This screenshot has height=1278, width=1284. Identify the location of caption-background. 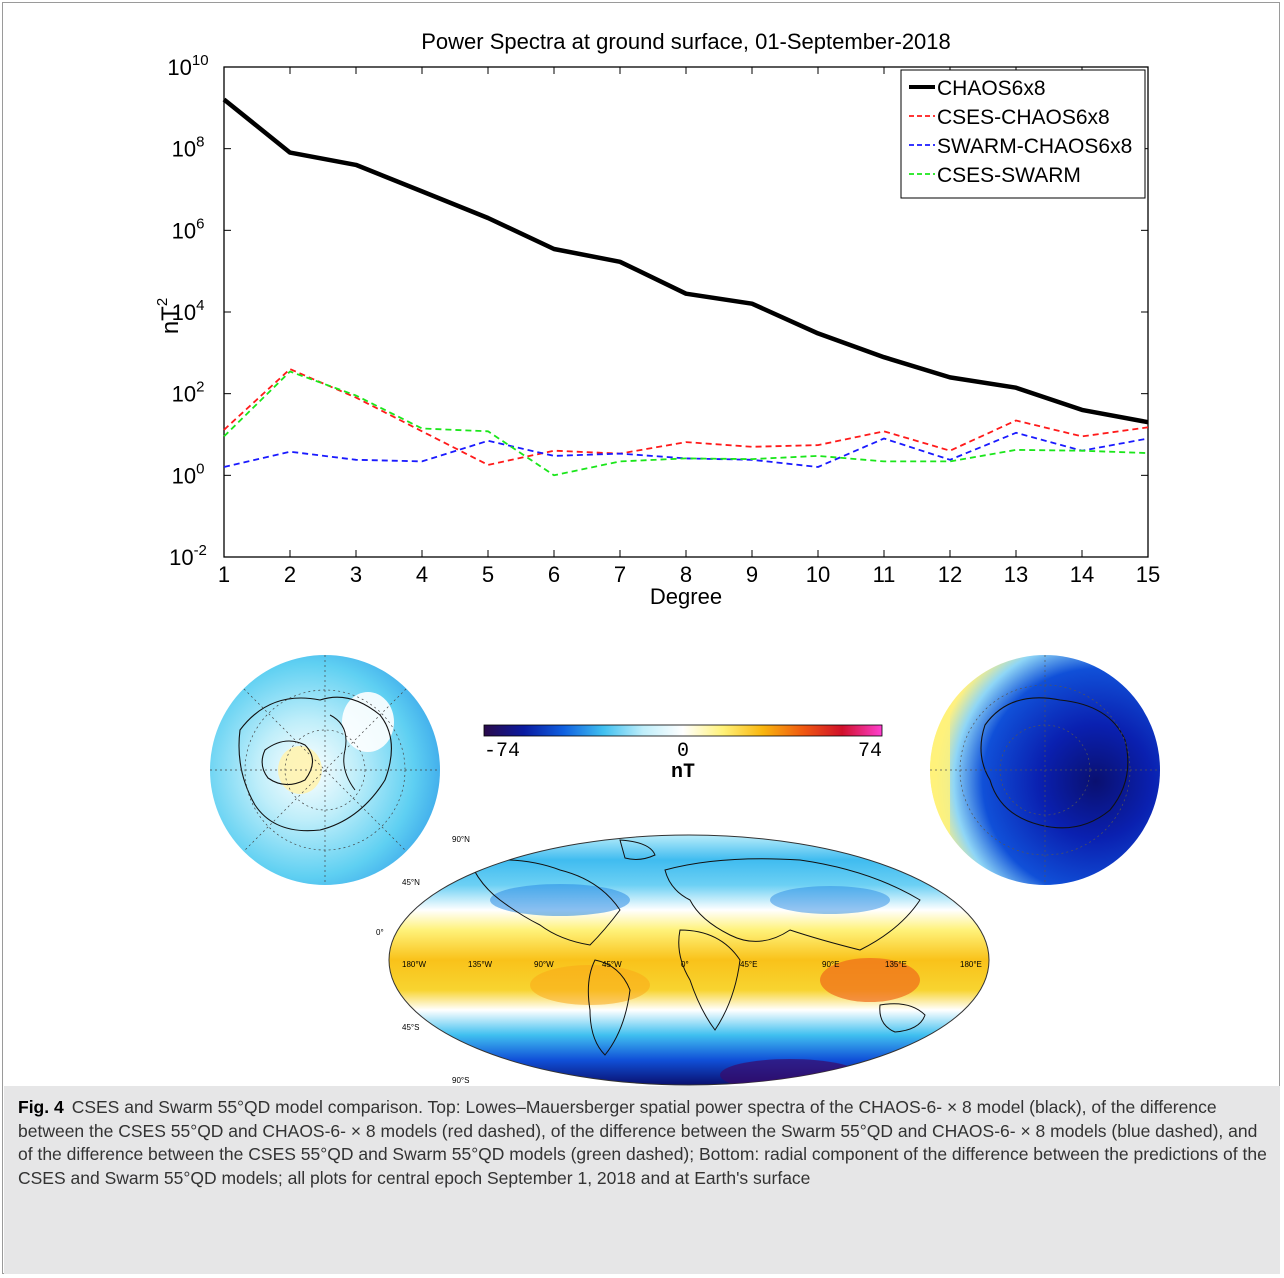
(642, 1180).